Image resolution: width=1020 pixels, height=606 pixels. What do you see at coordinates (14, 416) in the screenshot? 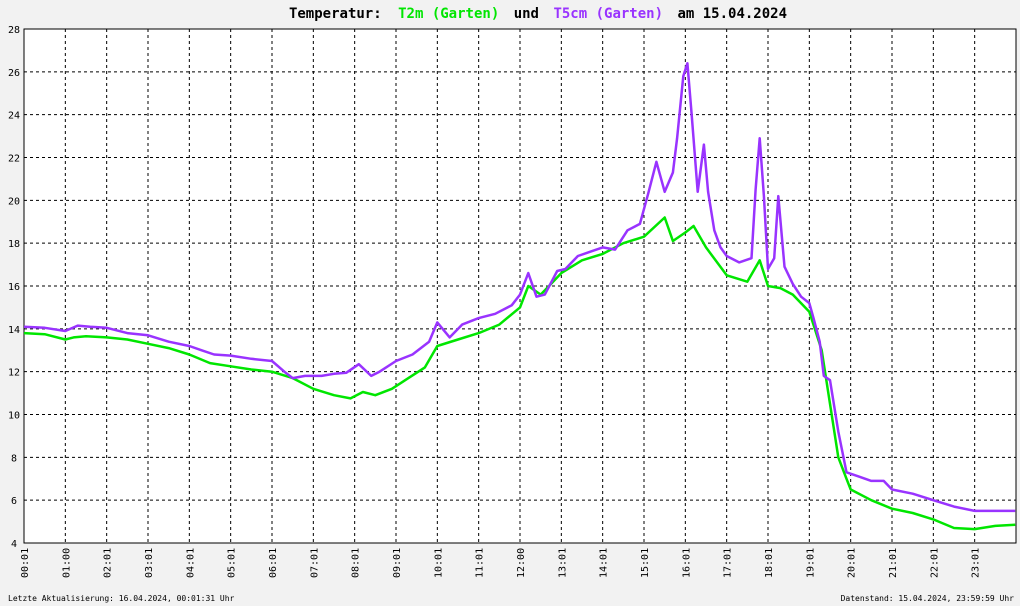
I see `y-tick-label: 10` at bounding box center [14, 416].